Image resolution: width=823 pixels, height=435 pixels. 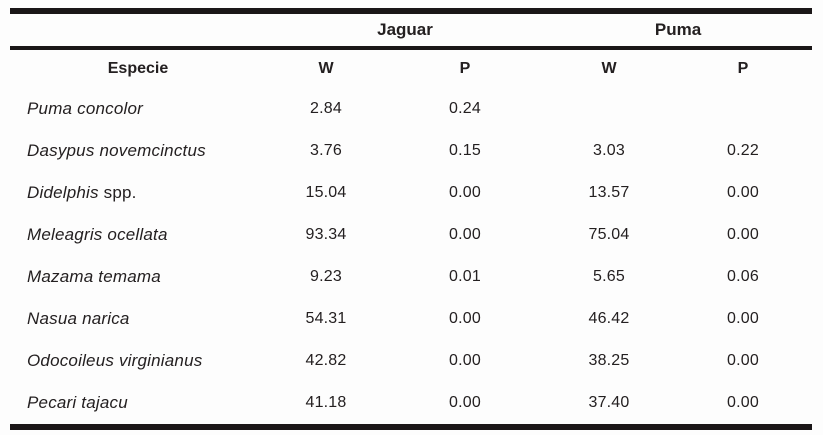 What do you see at coordinates (85, 108) in the screenshot?
I see `species-name: Puma concolor` at bounding box center [85, 108].